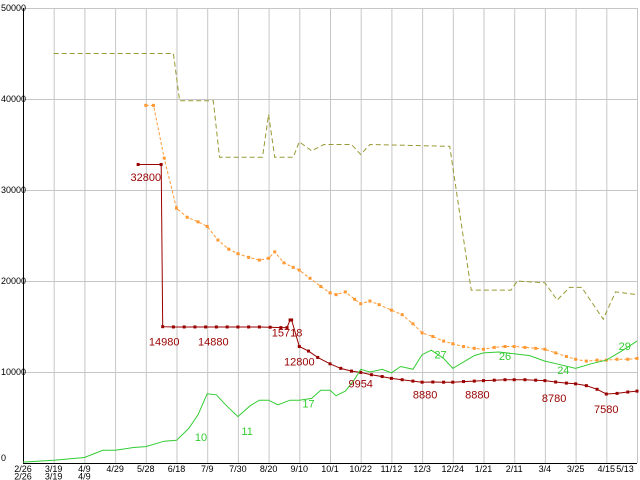 This screenshot has height=480, width=640. I want to click on x-tick-label-row2: 3/19, so click(54, 476).